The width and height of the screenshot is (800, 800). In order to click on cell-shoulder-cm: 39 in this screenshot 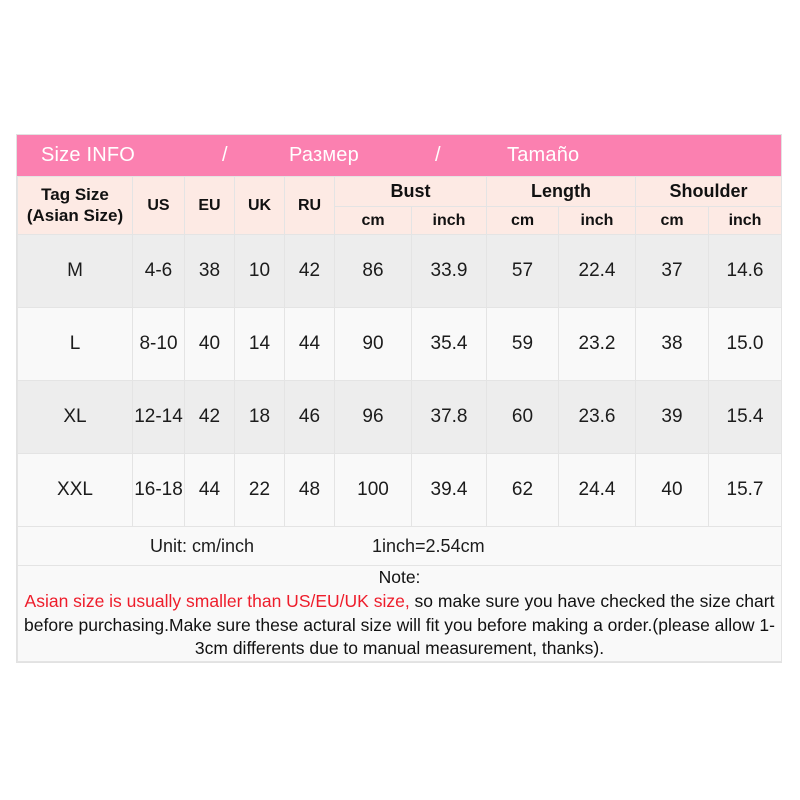, I will do `click(672, 417)`.